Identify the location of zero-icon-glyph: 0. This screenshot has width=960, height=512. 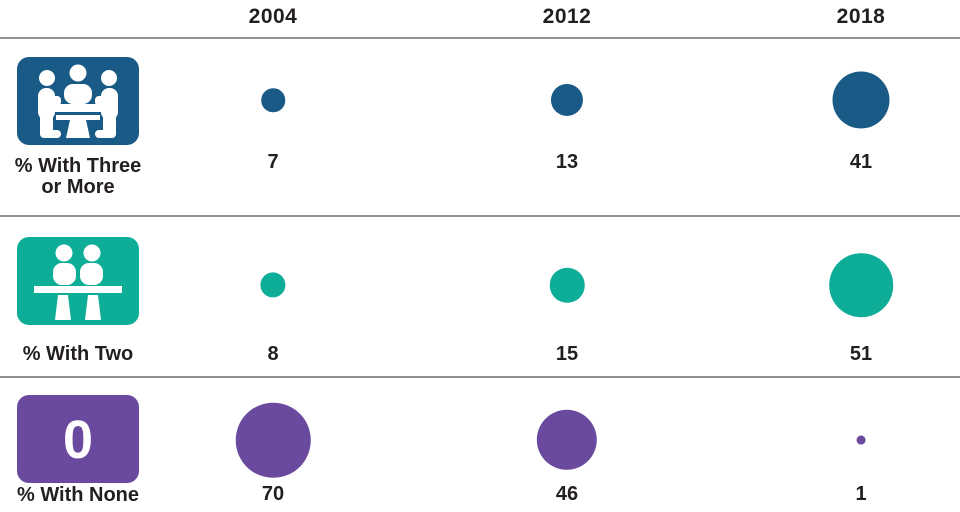
(78, 440).